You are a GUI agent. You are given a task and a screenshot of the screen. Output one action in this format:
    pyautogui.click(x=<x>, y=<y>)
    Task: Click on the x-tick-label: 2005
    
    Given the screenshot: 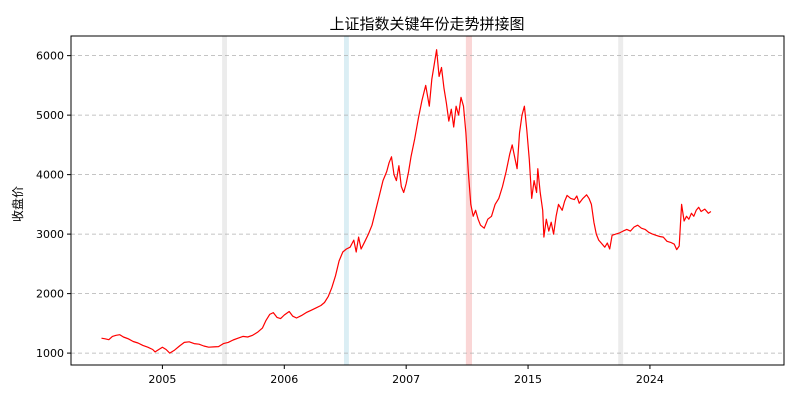 What is the action you would take?
    pyautogui.click(x=162, y=379)
    